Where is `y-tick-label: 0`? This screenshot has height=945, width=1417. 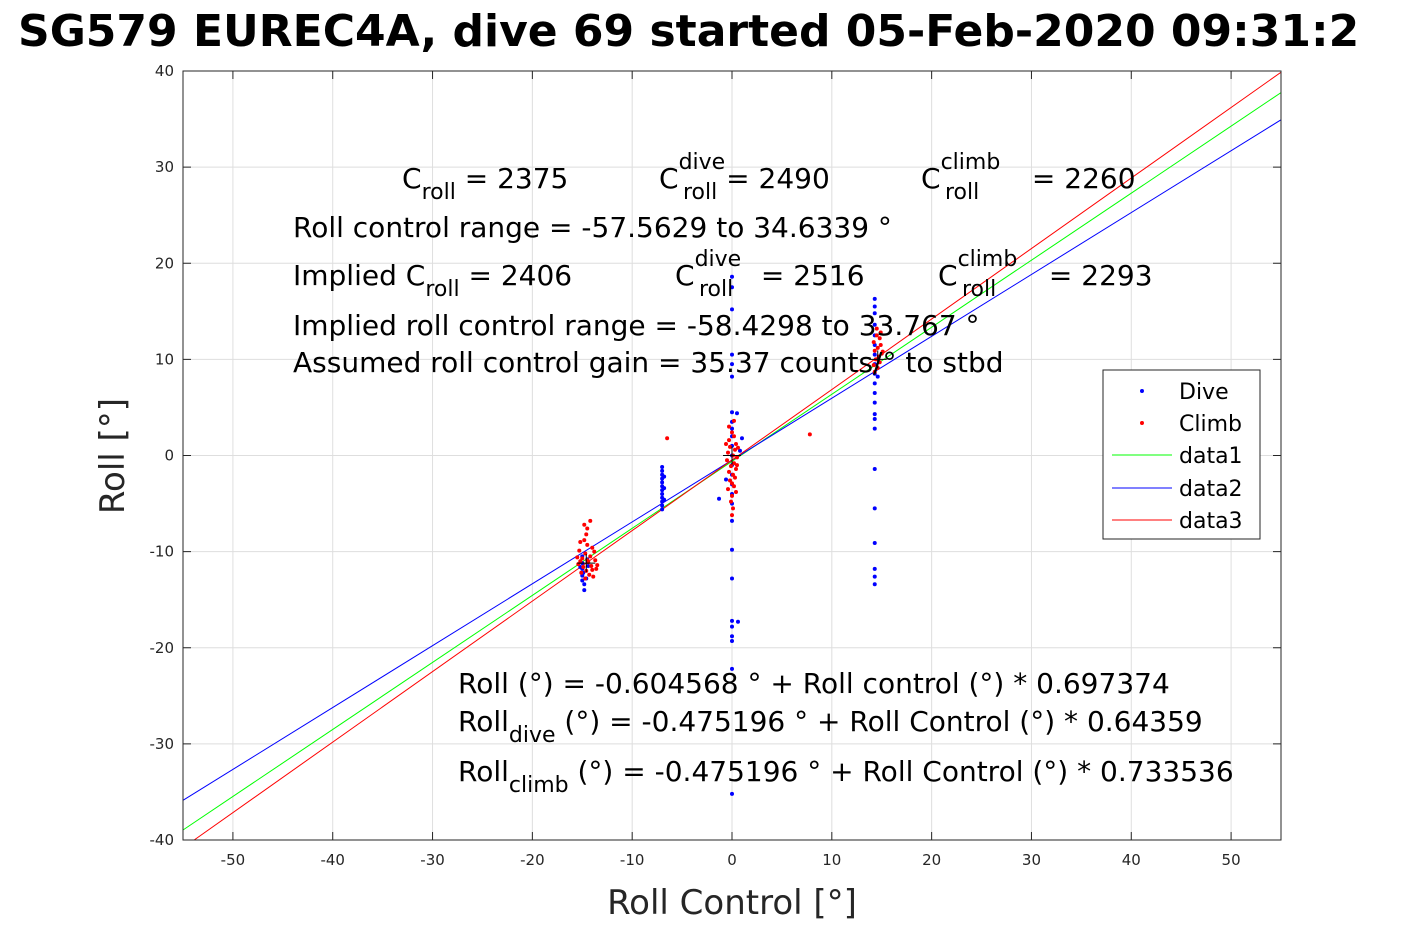 y-tick-label: 0 is located at coordinates (169, 456).